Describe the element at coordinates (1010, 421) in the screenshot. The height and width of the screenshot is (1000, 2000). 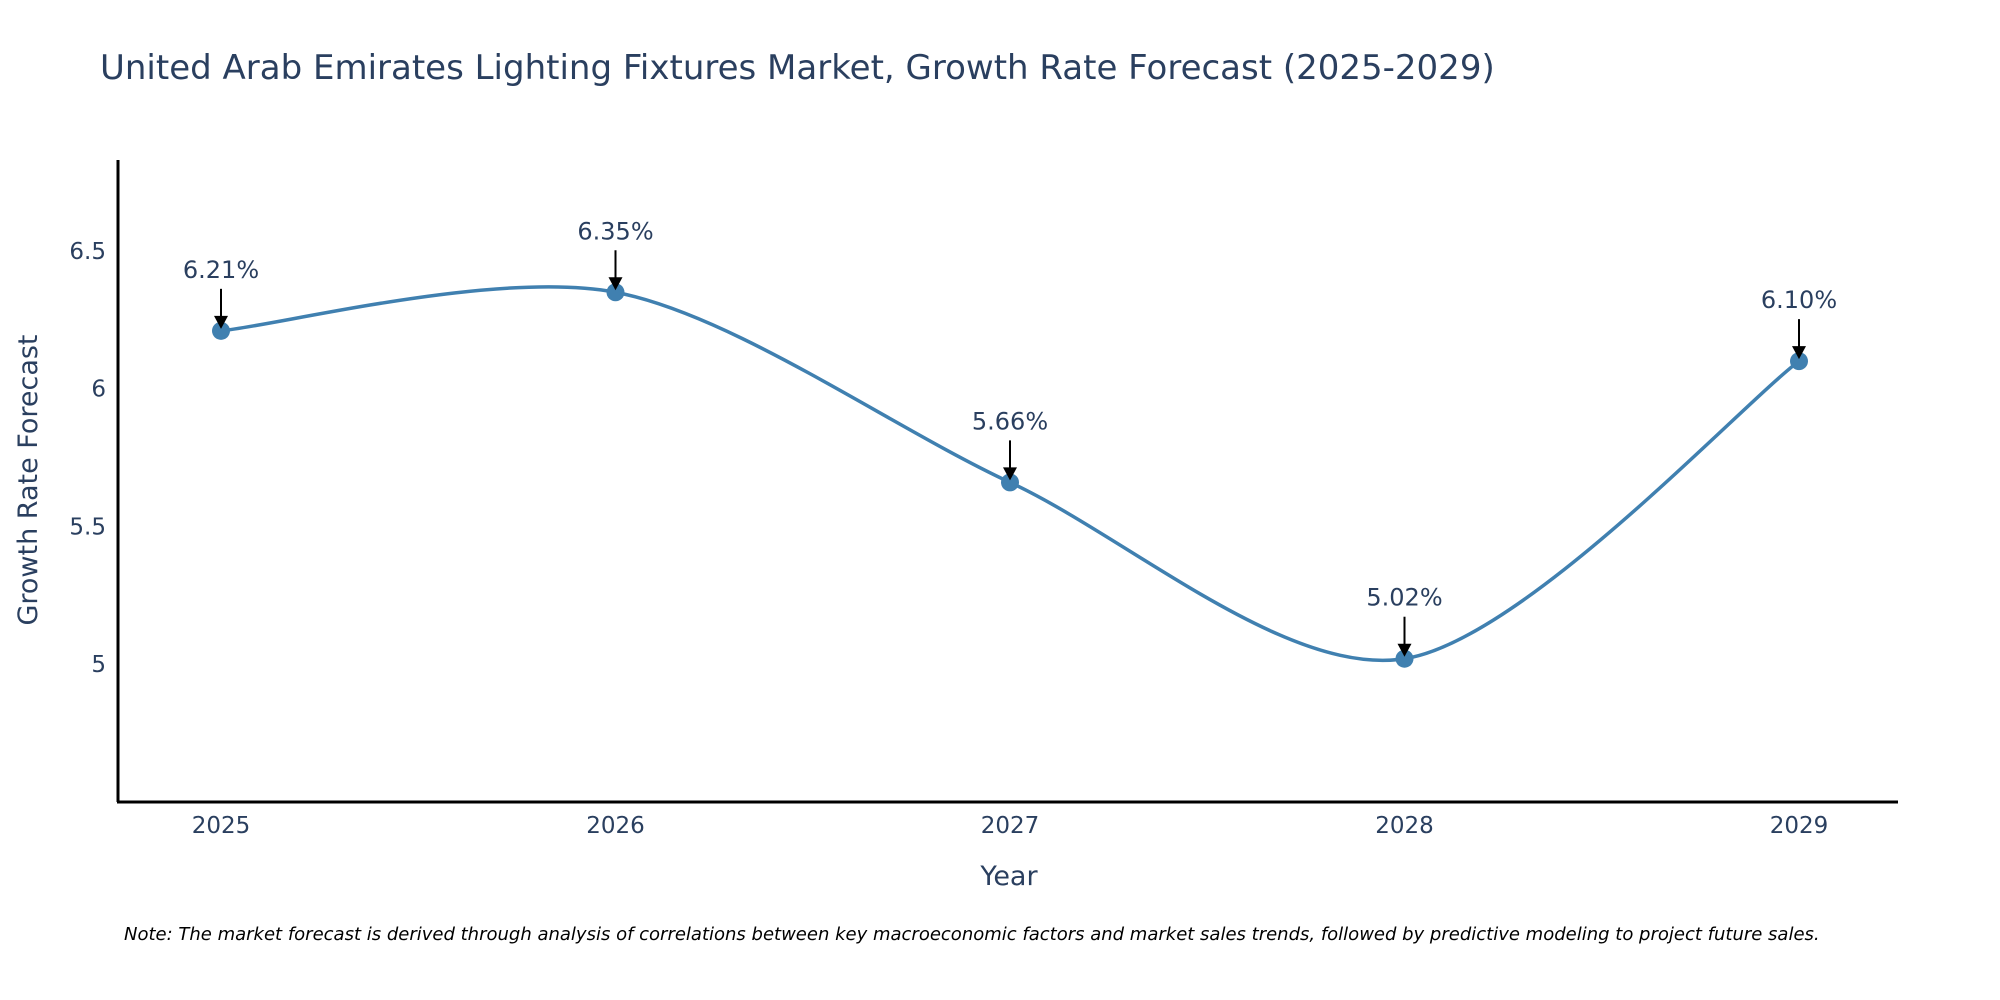
I see `data-label: 5.66%` at that location.